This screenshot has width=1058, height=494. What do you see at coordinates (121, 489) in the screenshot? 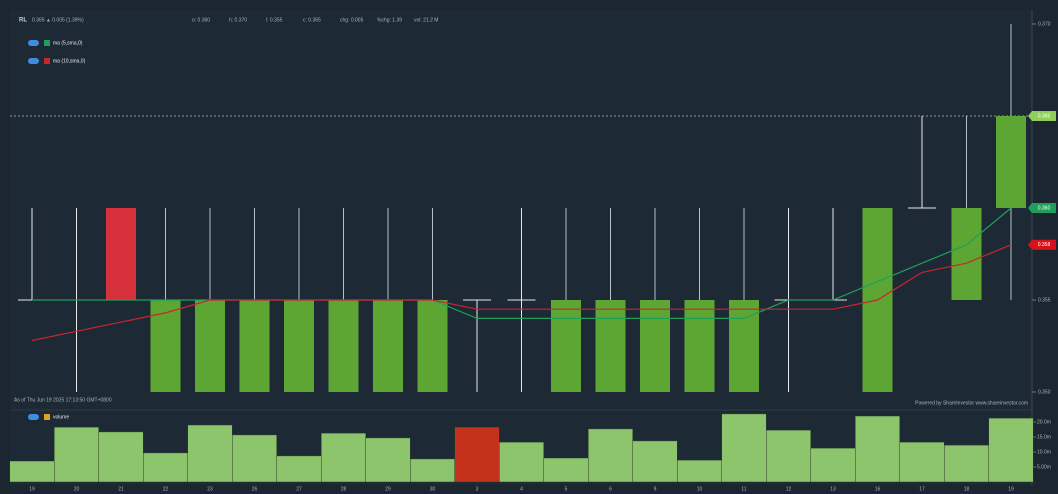
I see `x-tick-label: 21` at bounding box center [121, 489].